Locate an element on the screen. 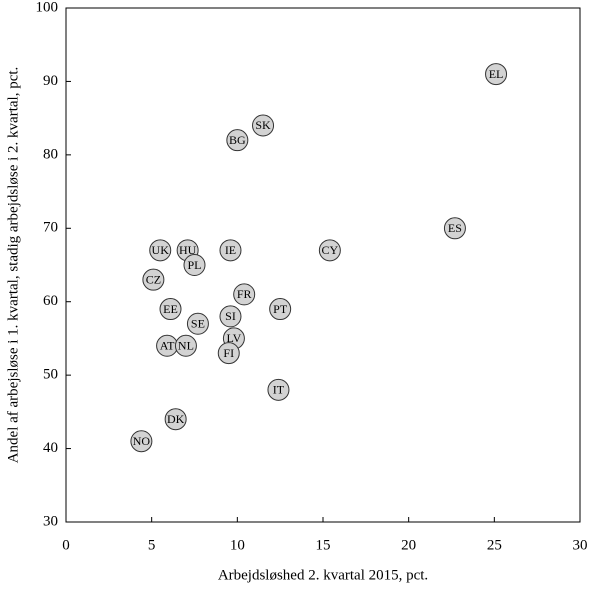 This screenshot has height=590, width=590. point-label: PT is located at coordinates (280, 309).